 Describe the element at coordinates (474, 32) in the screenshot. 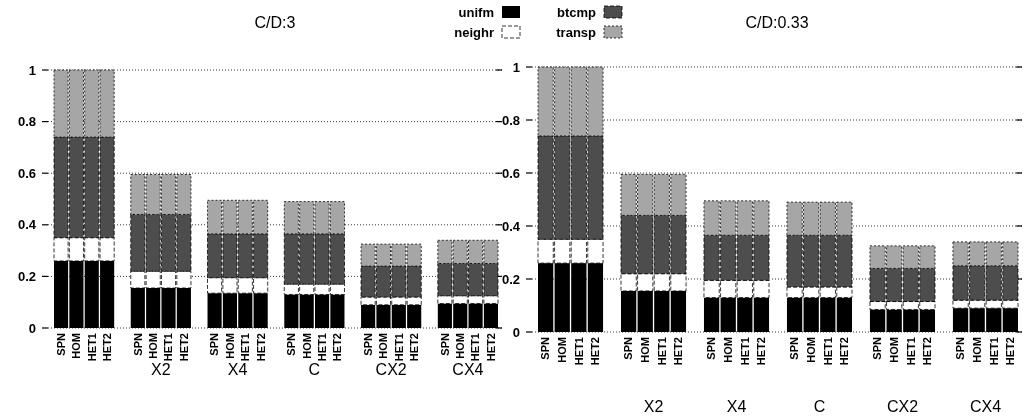

I see `legend-label: neighr` at that location.